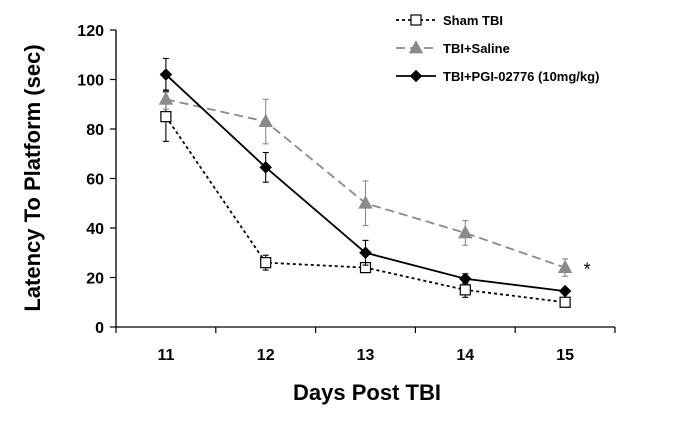  I want to click on legend-item-3: TBI+PGI-02776 (10mg/kg), so click(497, 76).